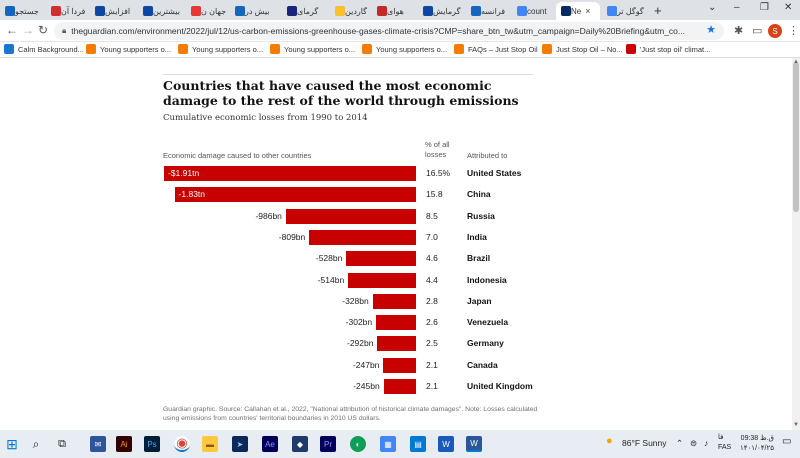 Image resolution: width=800 pixels, height=458 pixels. I want to click on scrollbar-thumb, so click(796, 137).